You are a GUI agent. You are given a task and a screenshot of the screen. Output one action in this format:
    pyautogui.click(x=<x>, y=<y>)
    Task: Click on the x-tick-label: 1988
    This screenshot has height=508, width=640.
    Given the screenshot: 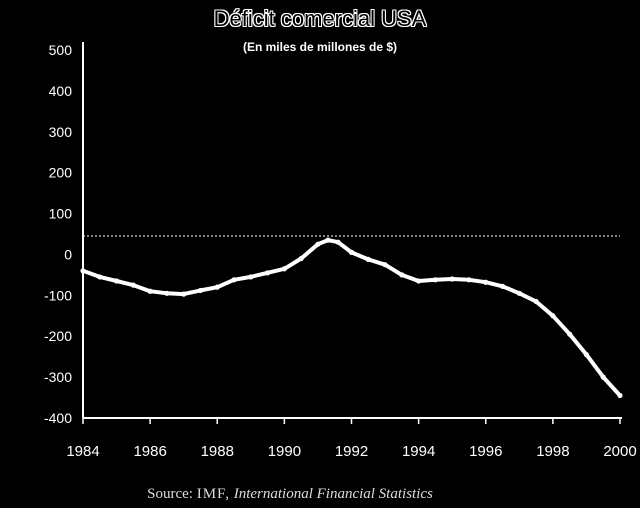 What is the action you would take?
    pyautogui.click(x=217, y=451)
    